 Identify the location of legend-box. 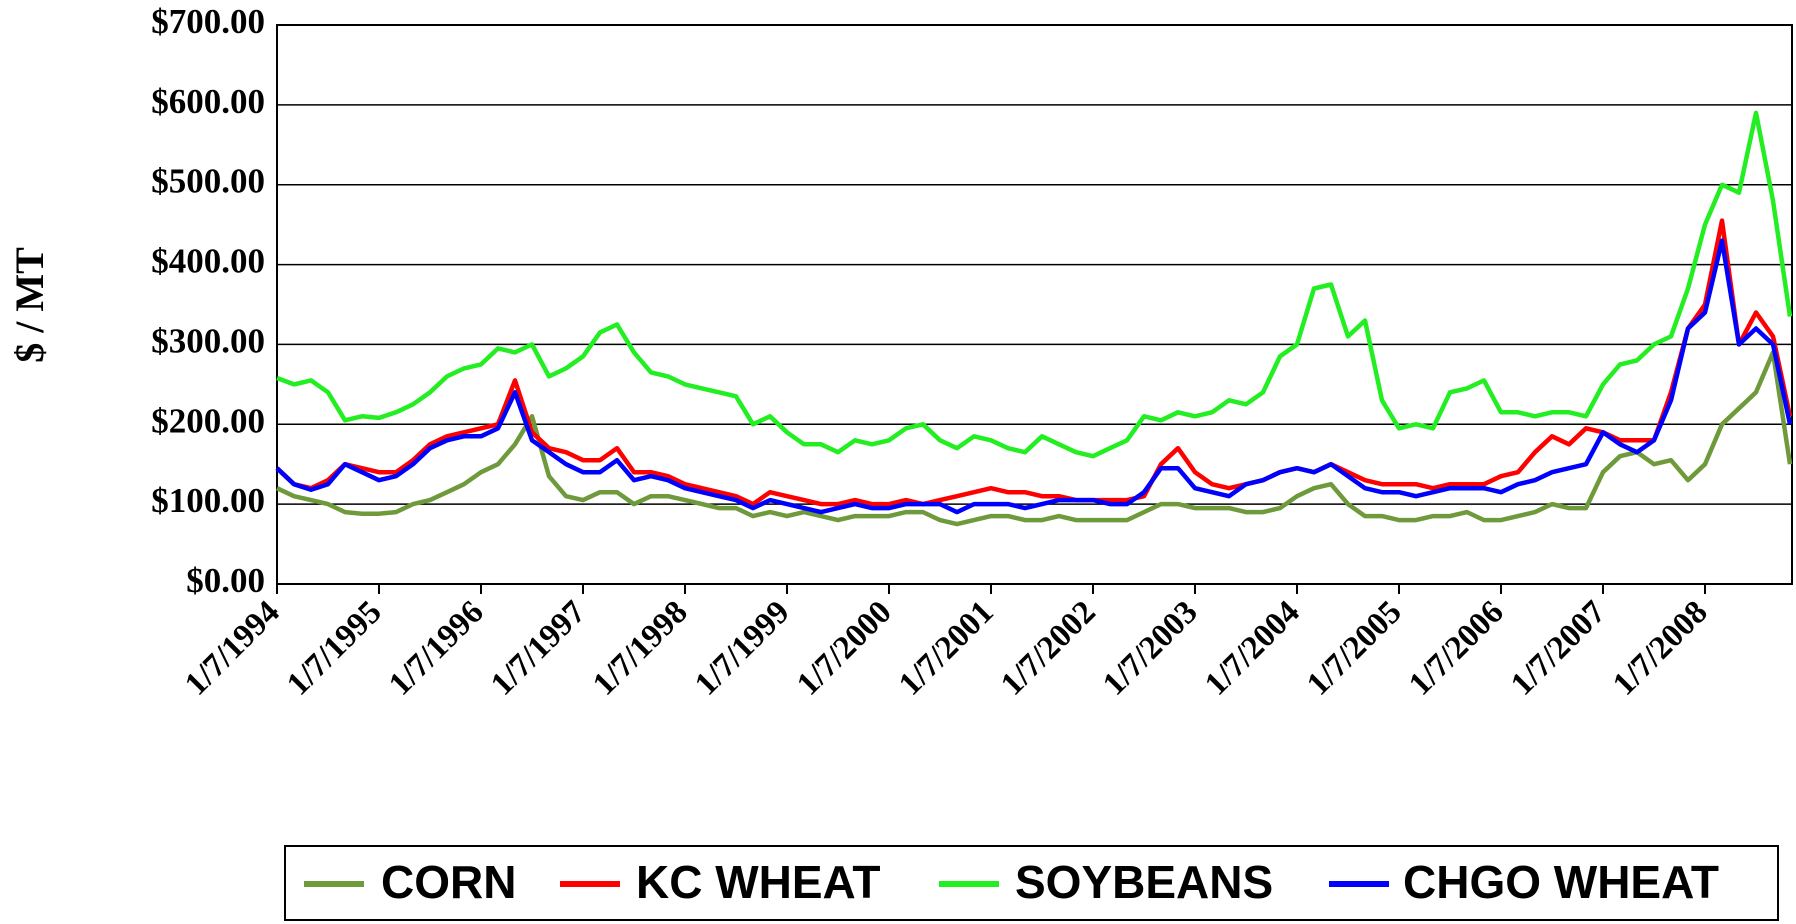
(1031, 883).